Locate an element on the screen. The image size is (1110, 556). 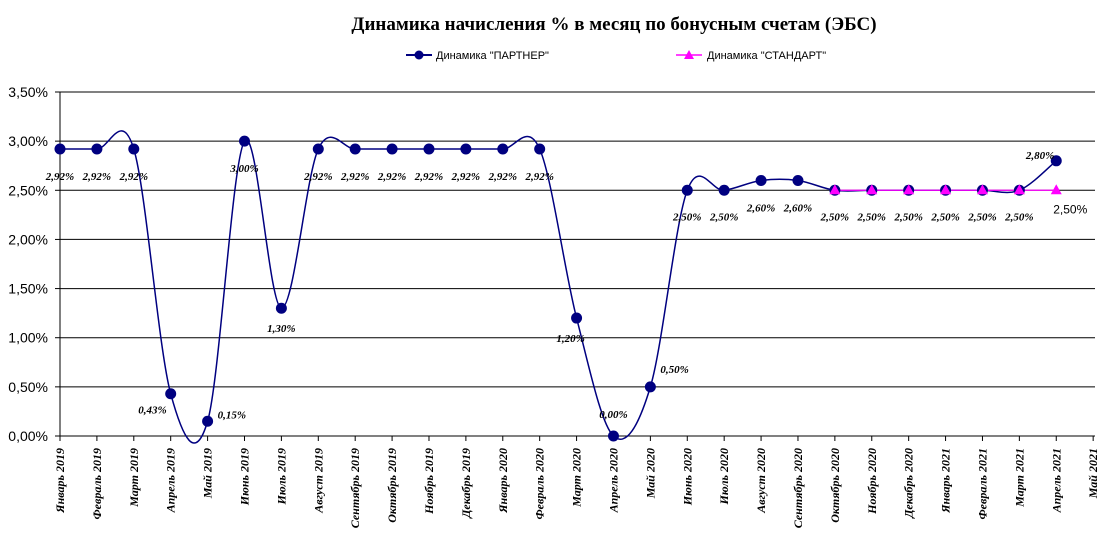
x-tick-label: Март 2021 is located at coordinates (1019, 478).